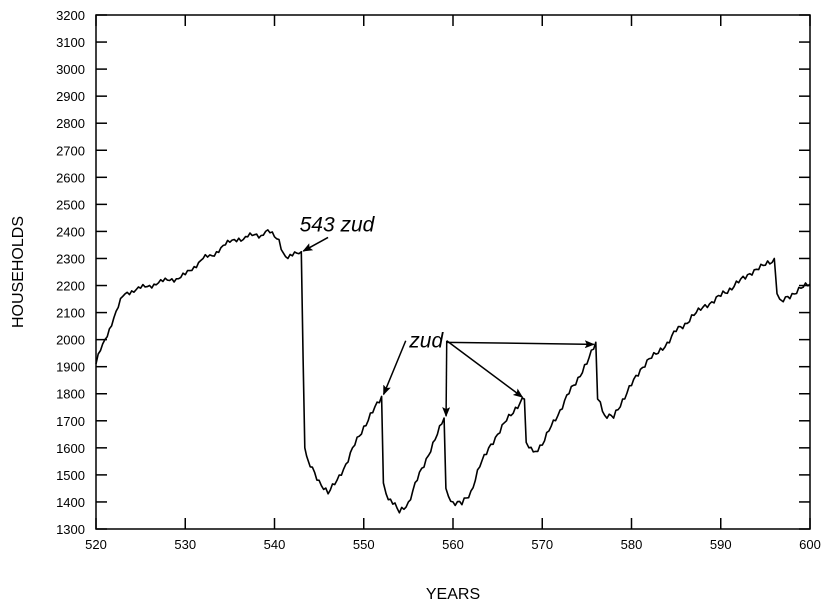  I want to click on y-tick-label: 1700, so click(70, 421).